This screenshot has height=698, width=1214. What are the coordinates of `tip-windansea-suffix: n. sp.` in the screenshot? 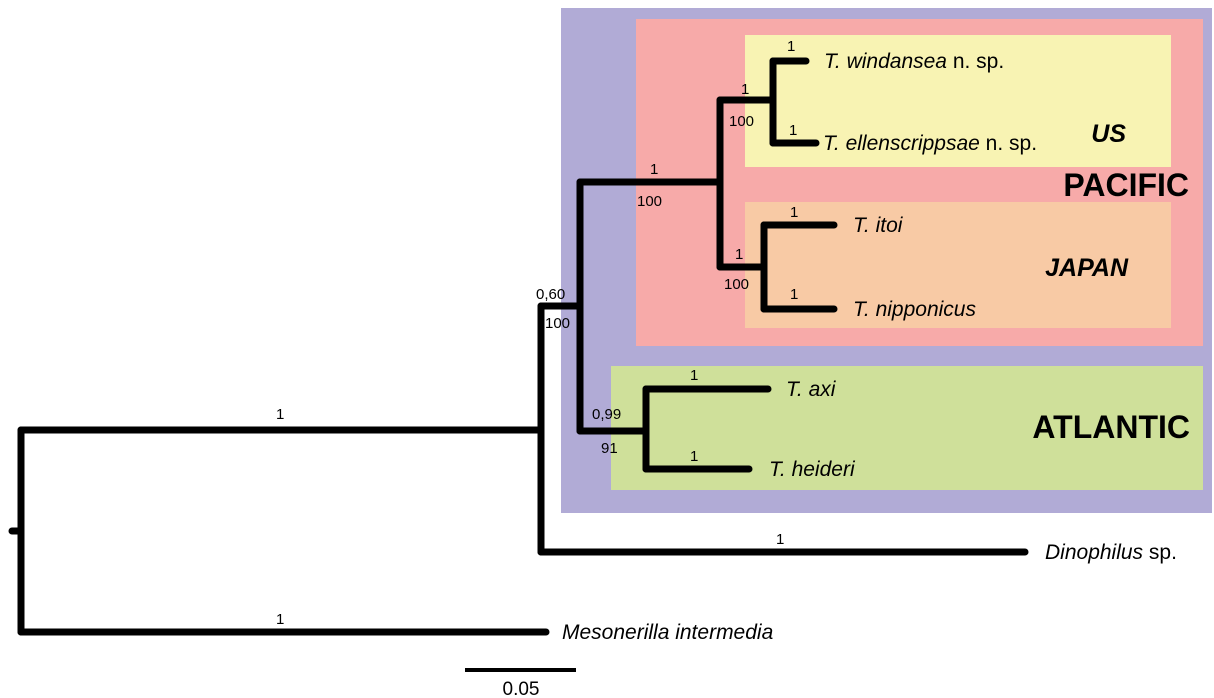 It's located at (978, 61).